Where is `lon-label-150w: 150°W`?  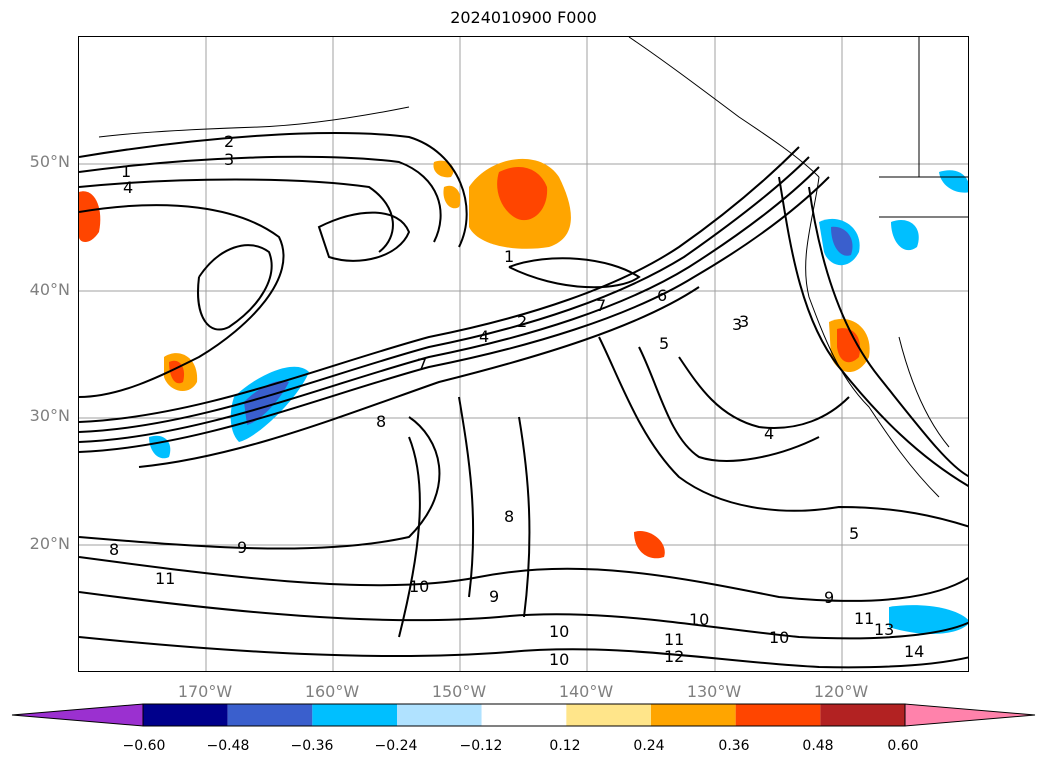
lon-label-150w: 150°W is located at coordinates (459, 691).